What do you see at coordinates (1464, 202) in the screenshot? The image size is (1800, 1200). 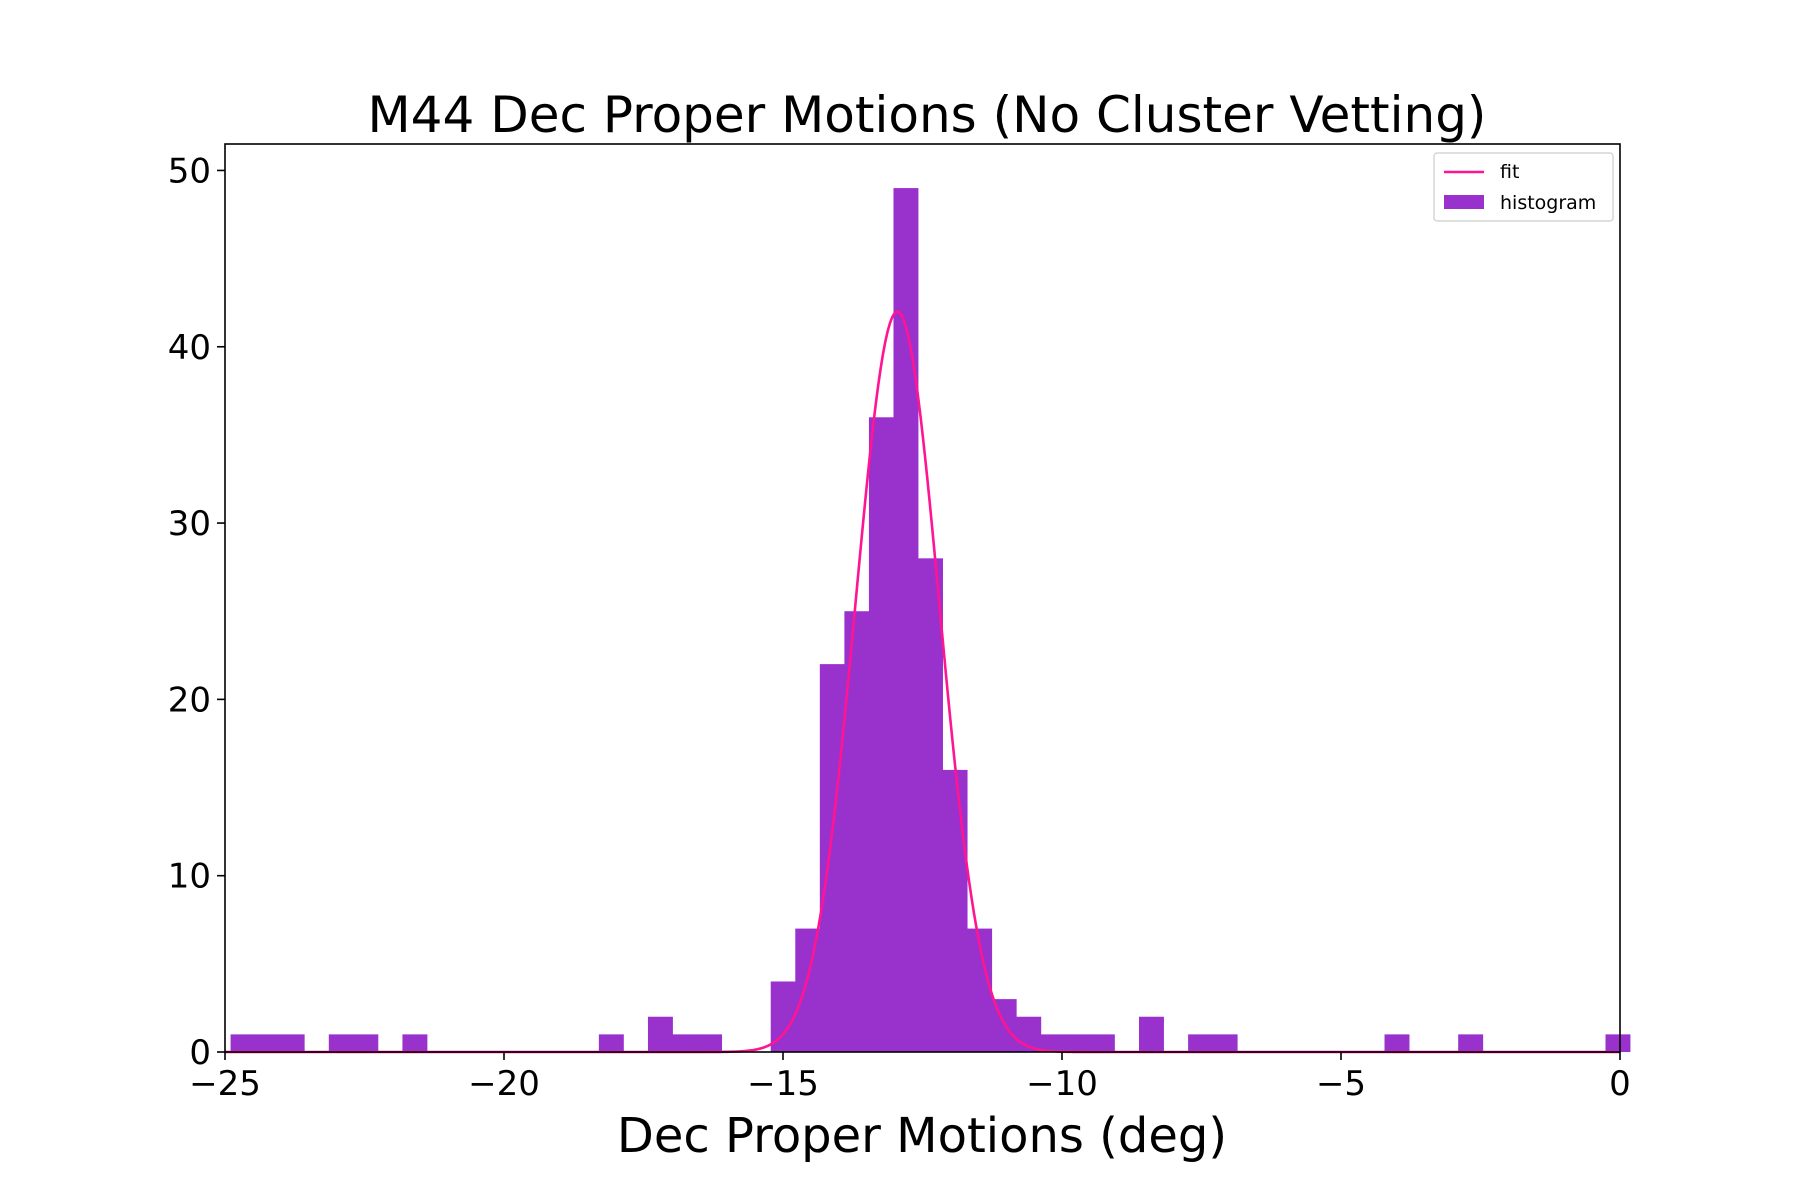 I see `legend-histogram-swatch` at bounding box center [1464, 202].